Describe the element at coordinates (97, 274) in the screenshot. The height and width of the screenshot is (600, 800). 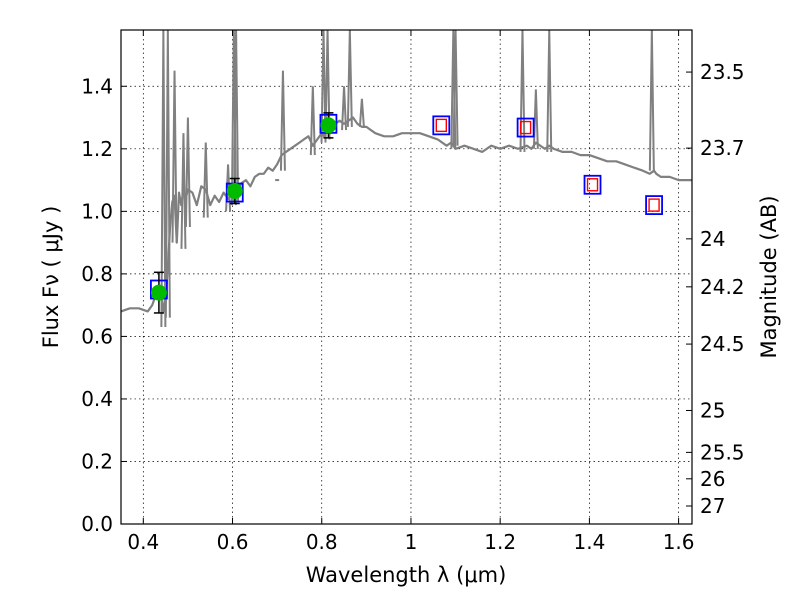
I see `y-tick-label: 0.8` at that location.